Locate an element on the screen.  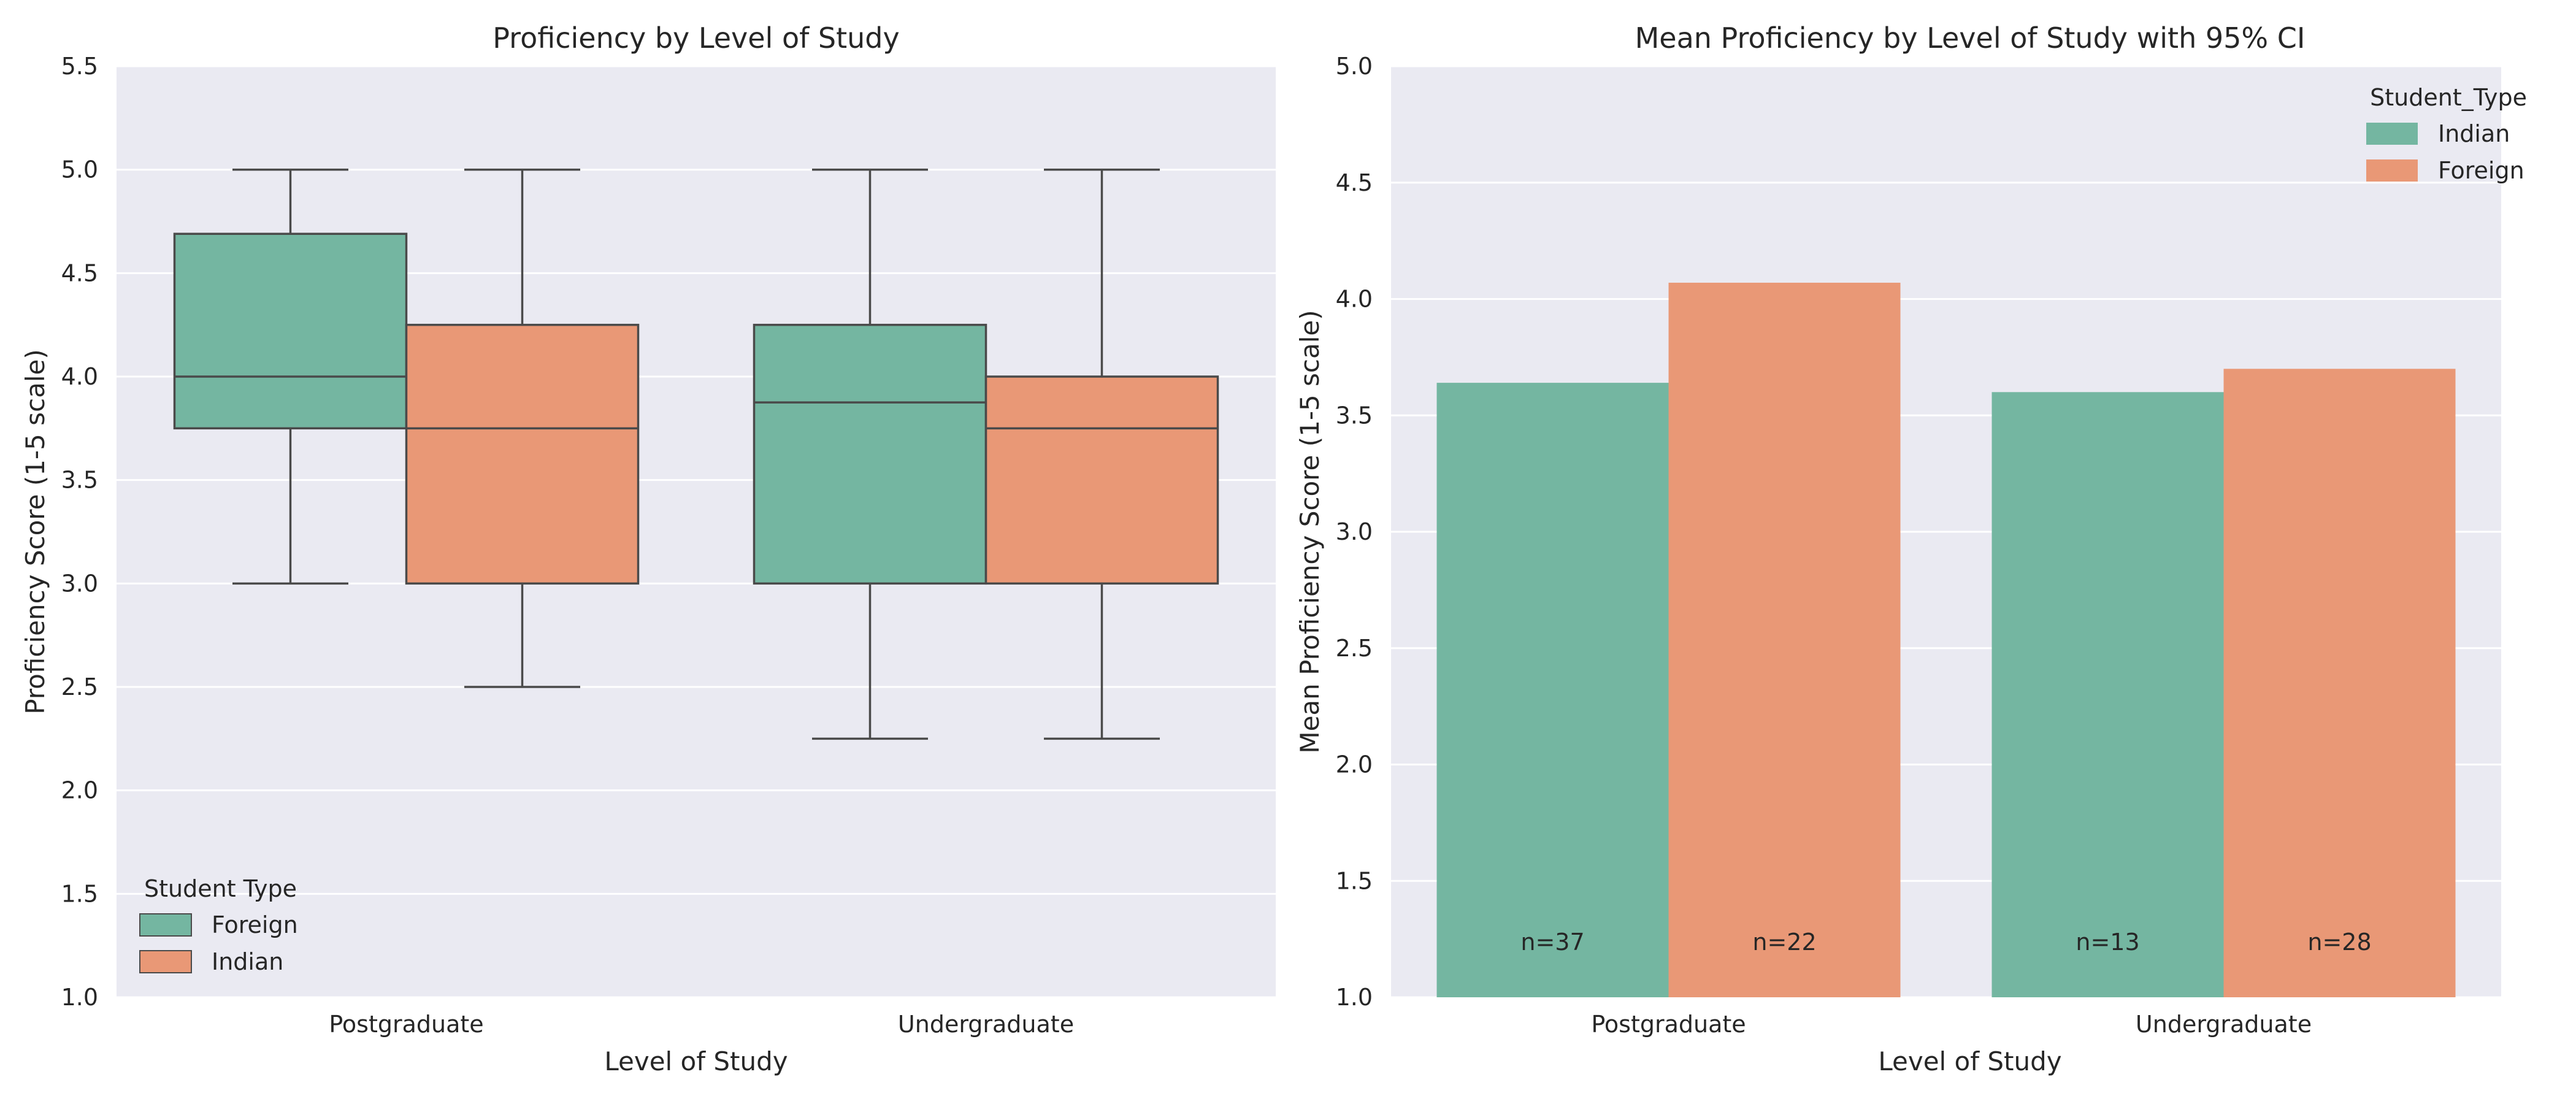
y-tick-5-5: 5.5 is located at coordinates (79, 66).